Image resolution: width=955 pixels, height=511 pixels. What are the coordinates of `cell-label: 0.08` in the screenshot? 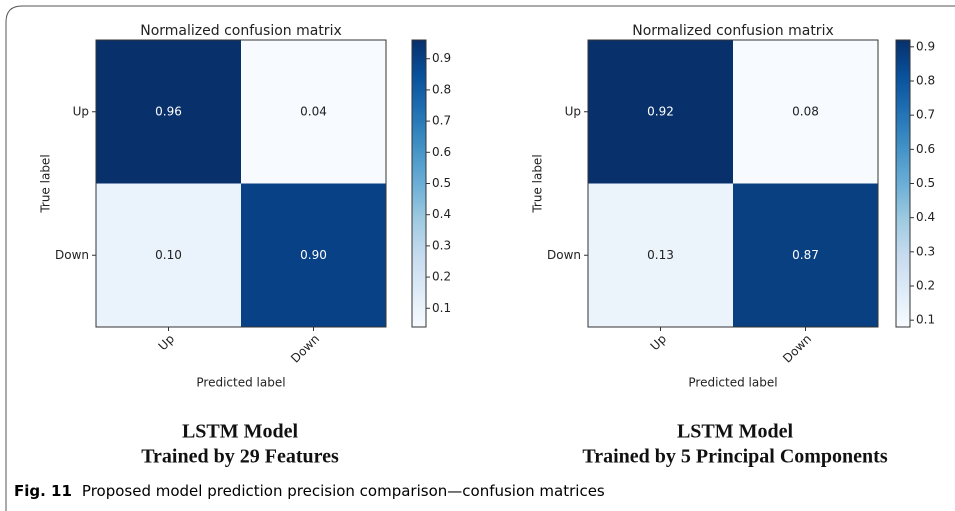 It's located at (805, 111).